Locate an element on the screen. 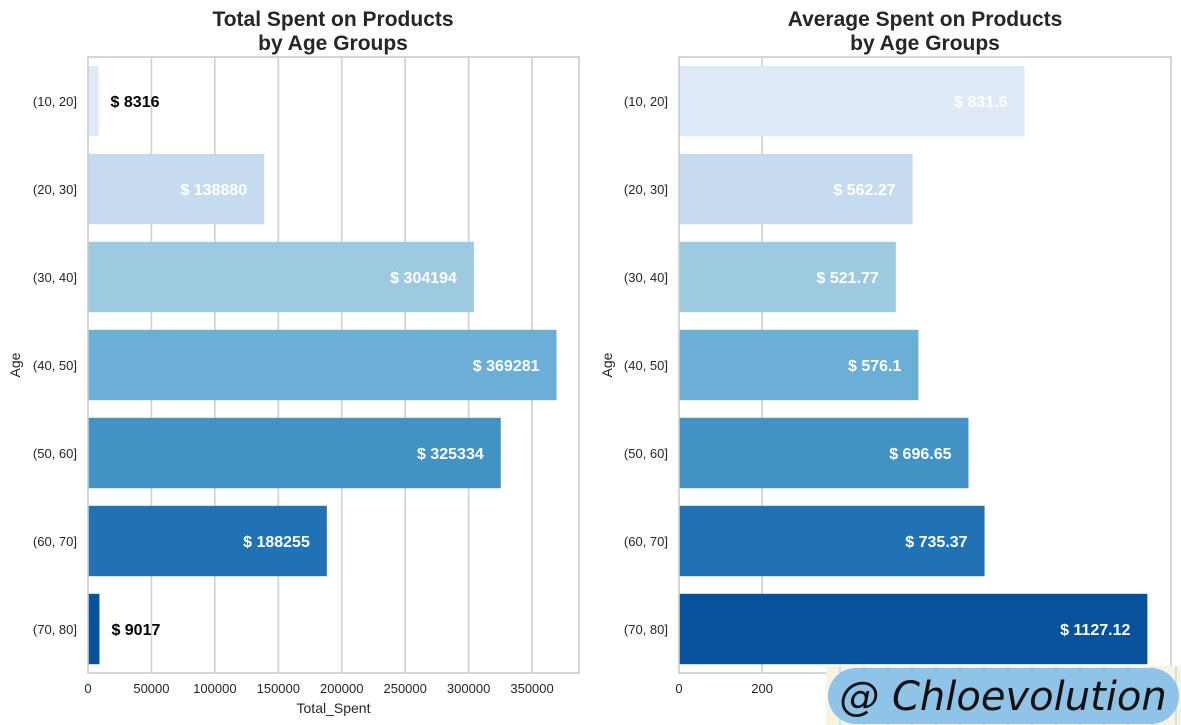  x-tick-label: 200 is located at coordinates (762, 688).